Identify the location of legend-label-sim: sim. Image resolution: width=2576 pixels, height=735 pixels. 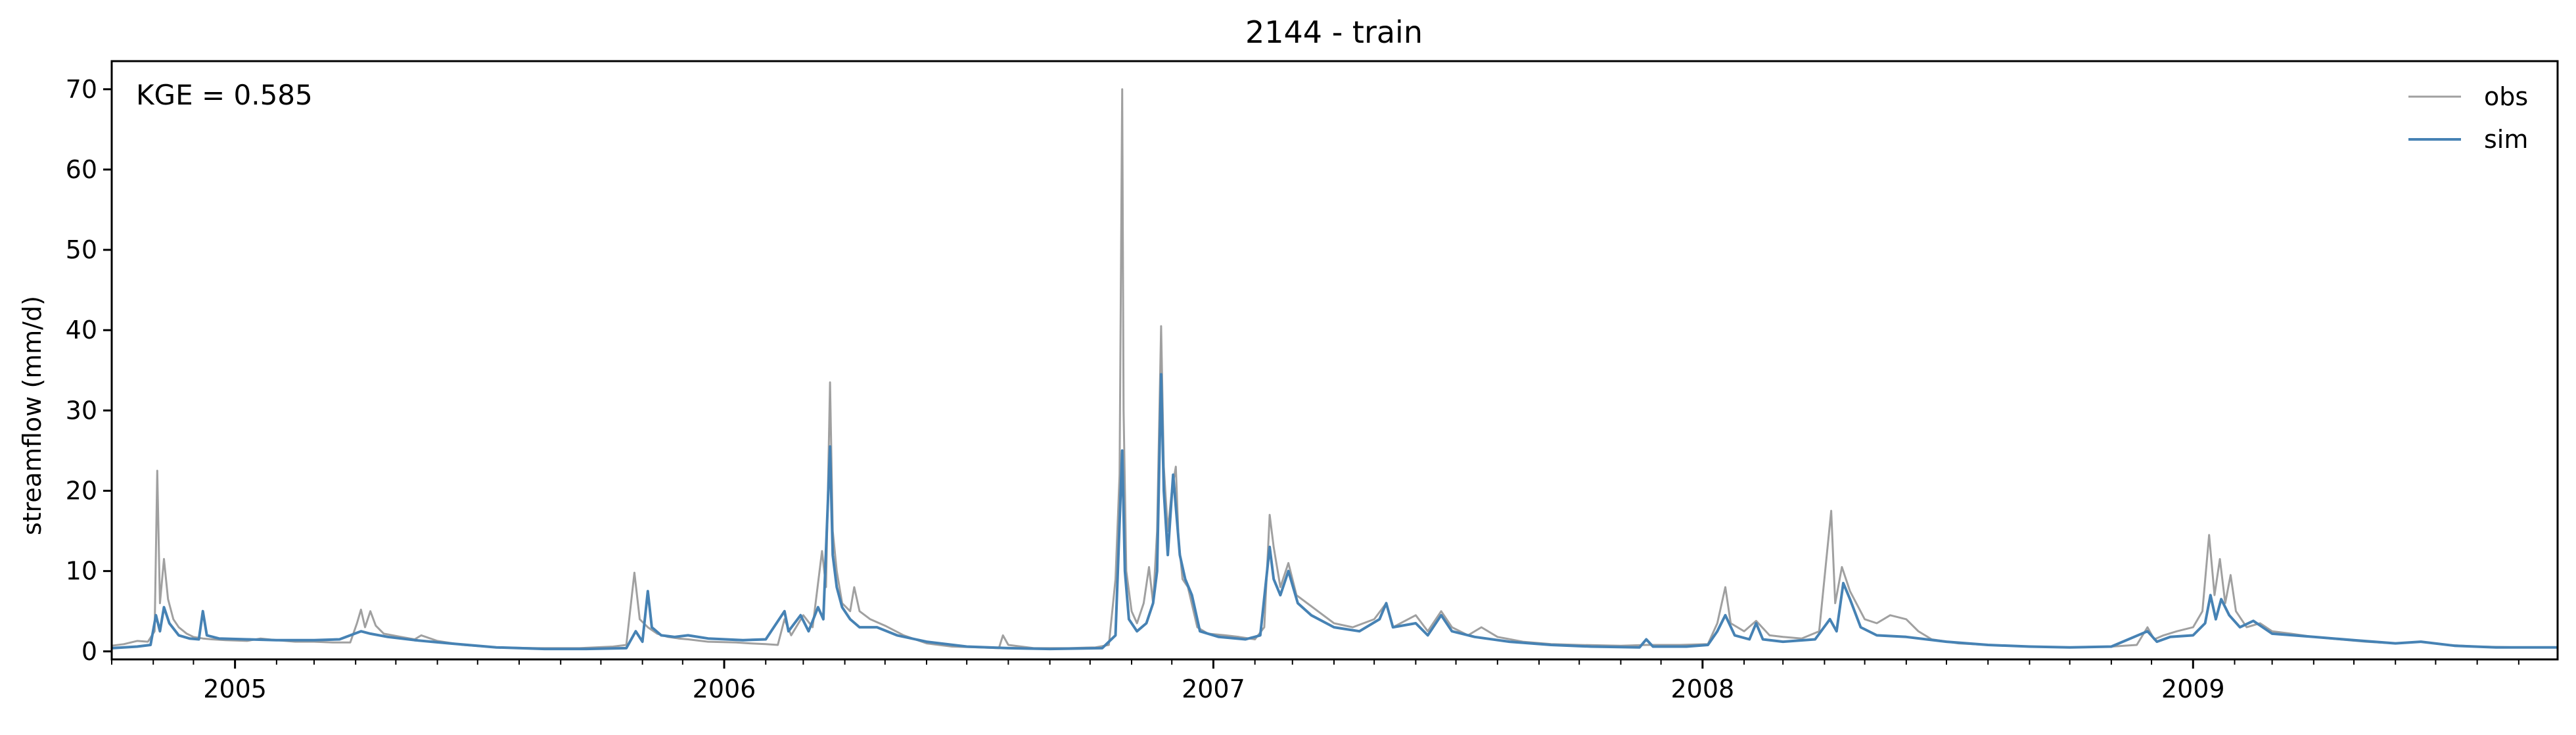
(2506, 139).